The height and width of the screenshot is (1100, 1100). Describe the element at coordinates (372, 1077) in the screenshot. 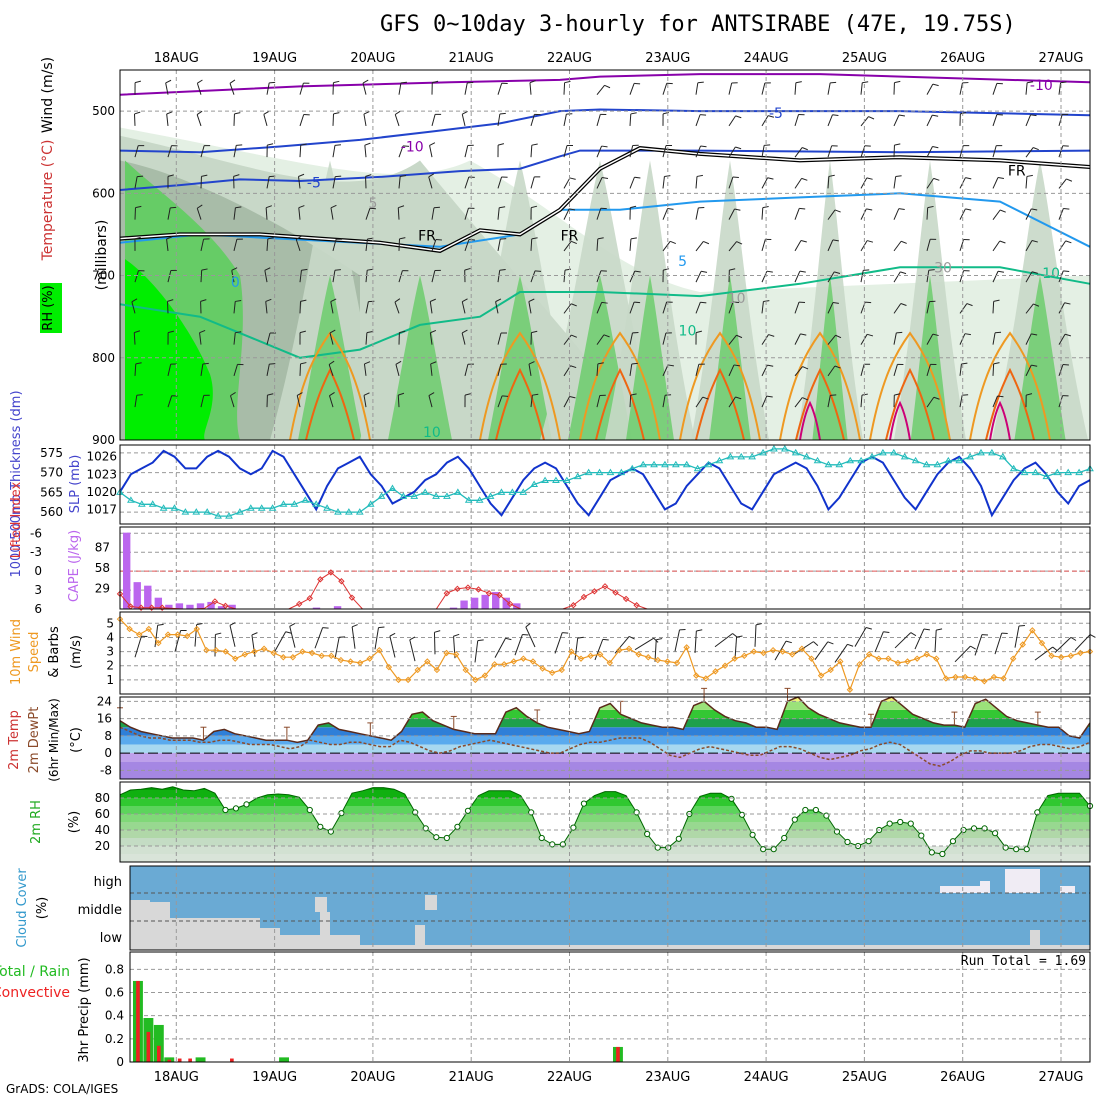

I see `x-tick-label-bottom: 20AUG` at that location.